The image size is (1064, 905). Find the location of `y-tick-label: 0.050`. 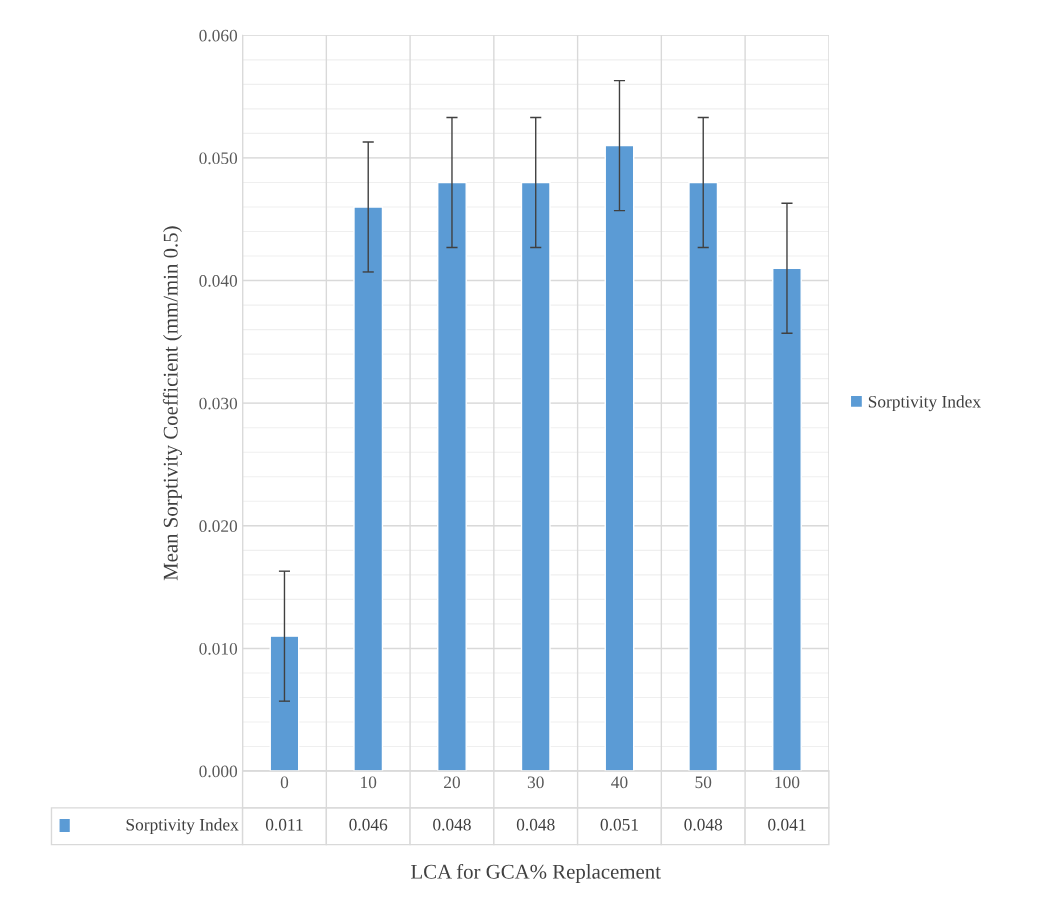

y-tick-label: 0.050 is located at coordinates (218, 158).